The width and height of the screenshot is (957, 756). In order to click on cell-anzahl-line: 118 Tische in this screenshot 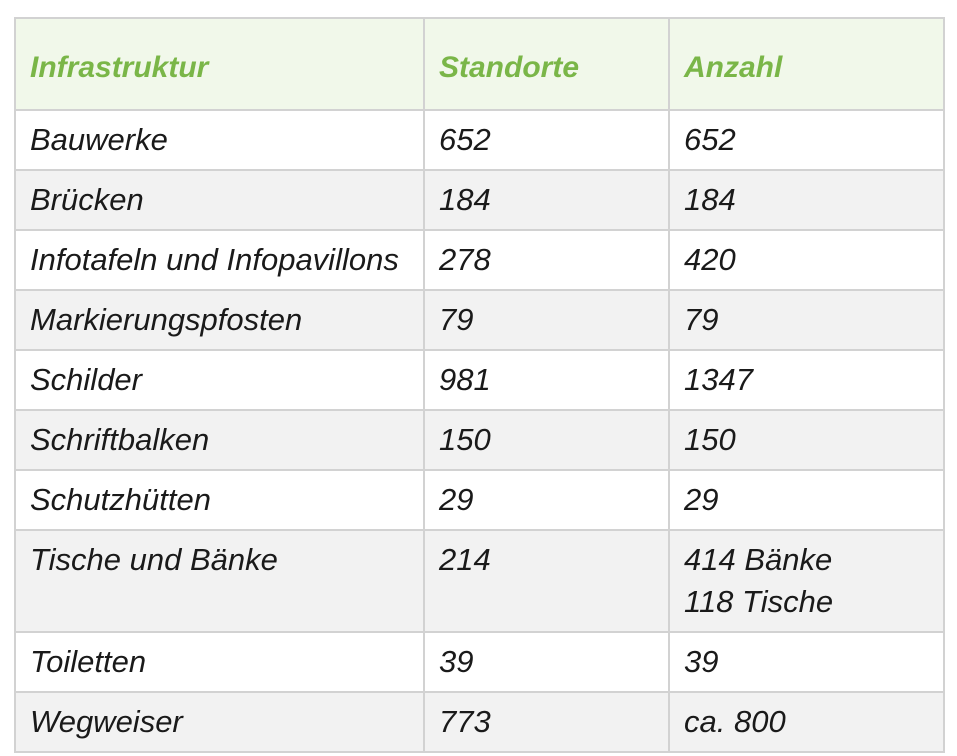, I will do `click(759, 601)`.